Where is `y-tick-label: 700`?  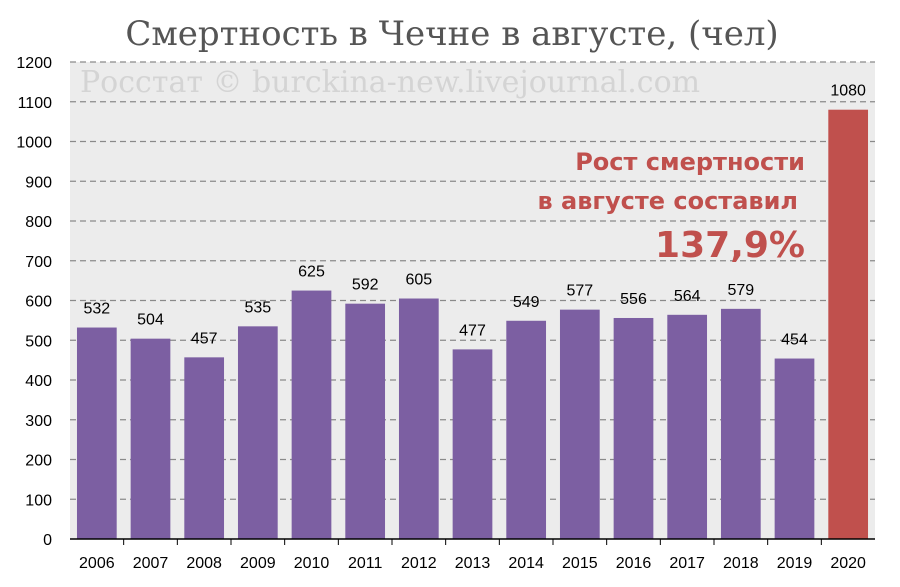
y-tick-label: 700 is located at coordinates (38, 262).